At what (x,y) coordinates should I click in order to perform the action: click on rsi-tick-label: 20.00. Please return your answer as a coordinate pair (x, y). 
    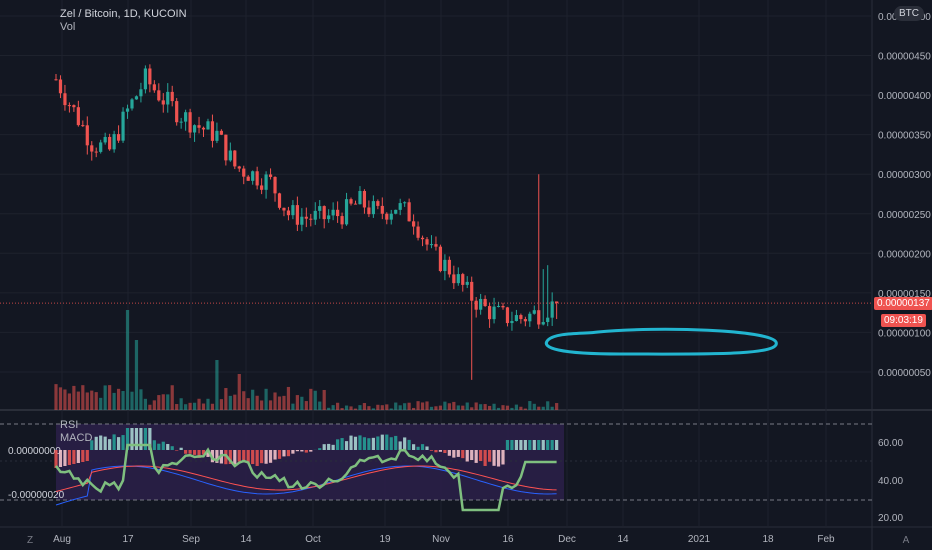
    Looking at the image, I should click on (890, 518).